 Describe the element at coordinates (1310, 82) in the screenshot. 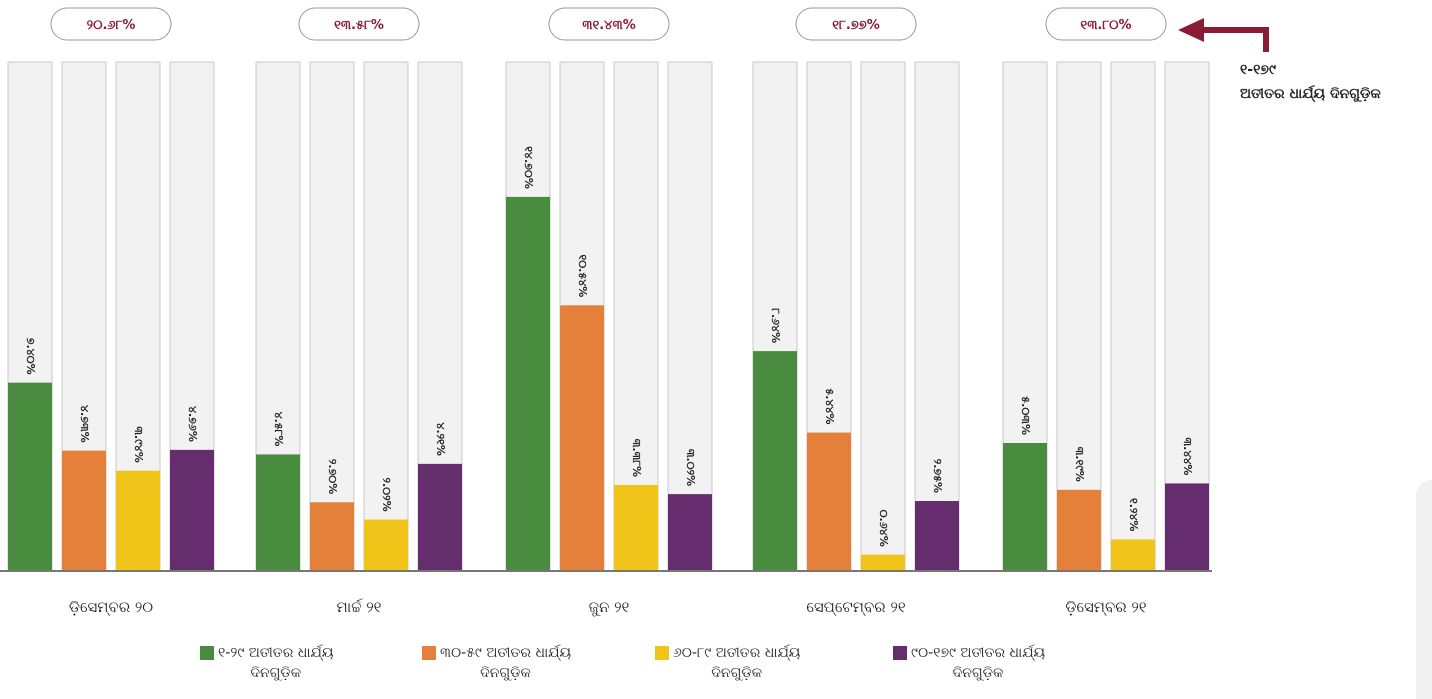

I see `total-annotation: ୧-୧୭୯ ଅତୀତର ଧାର୍ଯ୍ୟ ଦିନଗୁଡ଼ିକ` at that location.